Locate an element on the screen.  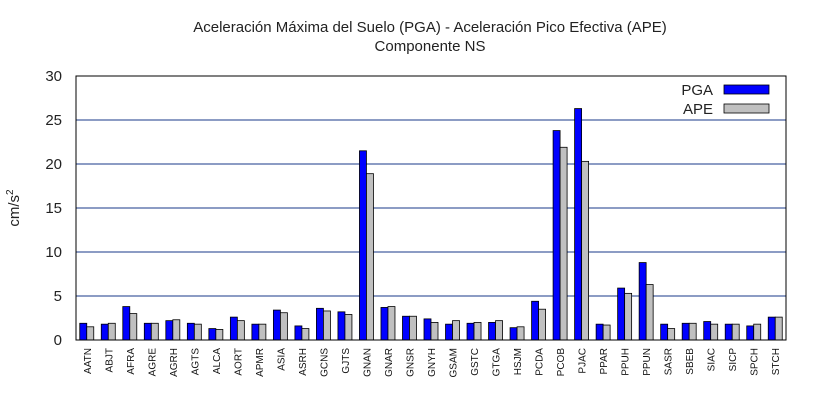
x-tick-label: GSTC is located at coordinates (475, 362).